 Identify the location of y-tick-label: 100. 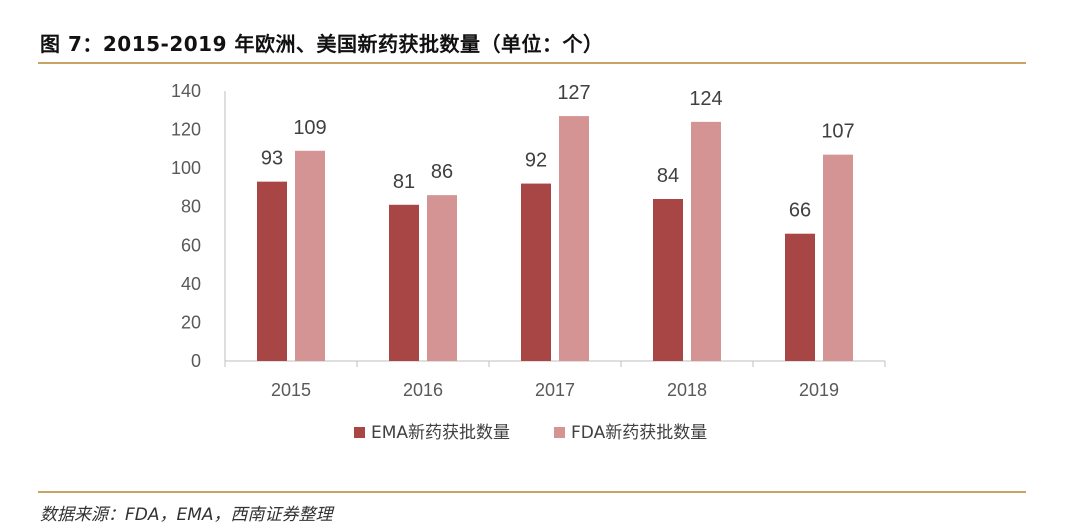
(186, 168).